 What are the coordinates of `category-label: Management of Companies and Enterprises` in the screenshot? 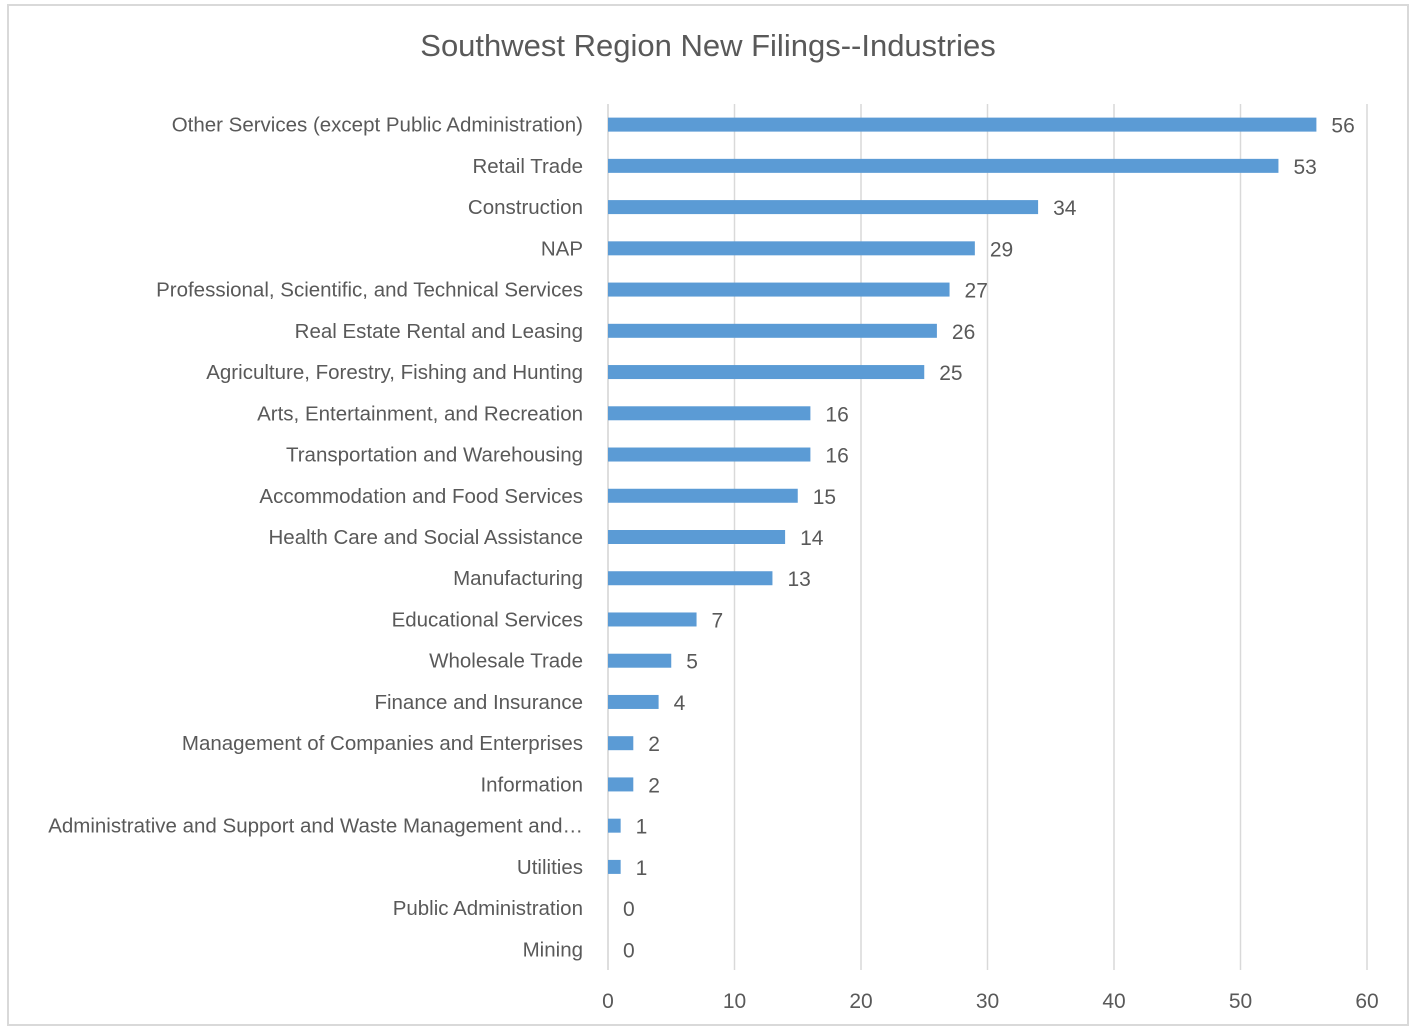 It's located at (382, 743).